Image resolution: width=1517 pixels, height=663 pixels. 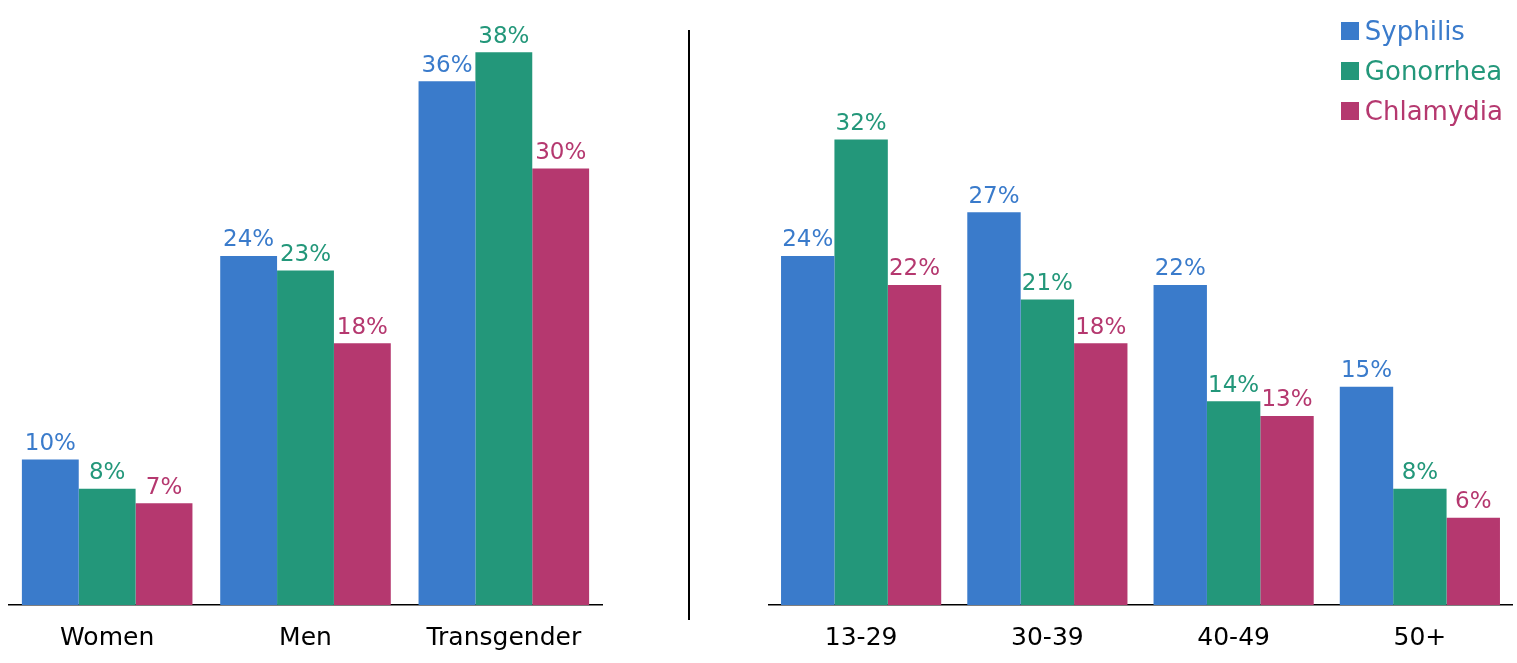 I want to click on legend-label: Syphilis, so click(x=1414, y=31).